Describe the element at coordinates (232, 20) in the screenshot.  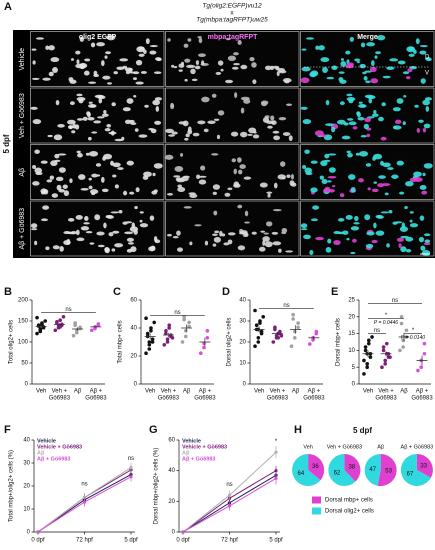
I see `title-line: Tg(mbpa:tagRFPT)uw25` at that location.